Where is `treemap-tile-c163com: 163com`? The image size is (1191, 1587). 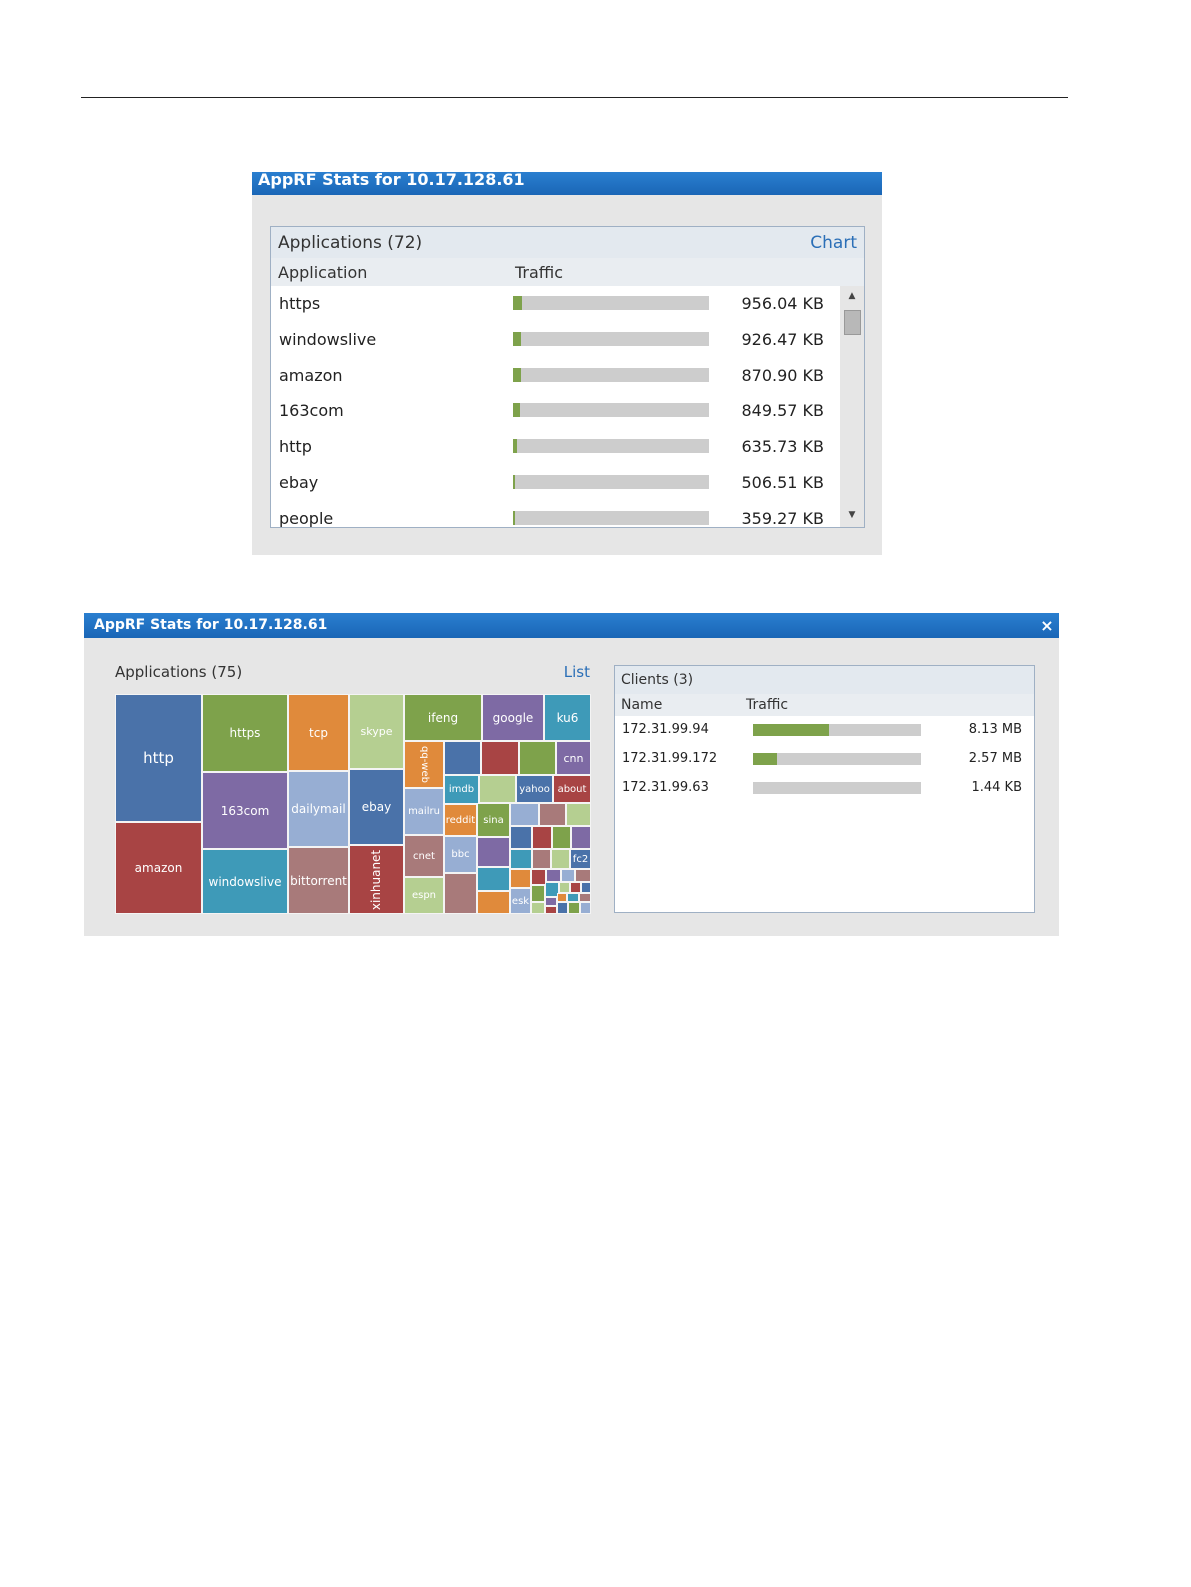
treemap-tile-c163com: 163com is located at coordinates (245, 810).